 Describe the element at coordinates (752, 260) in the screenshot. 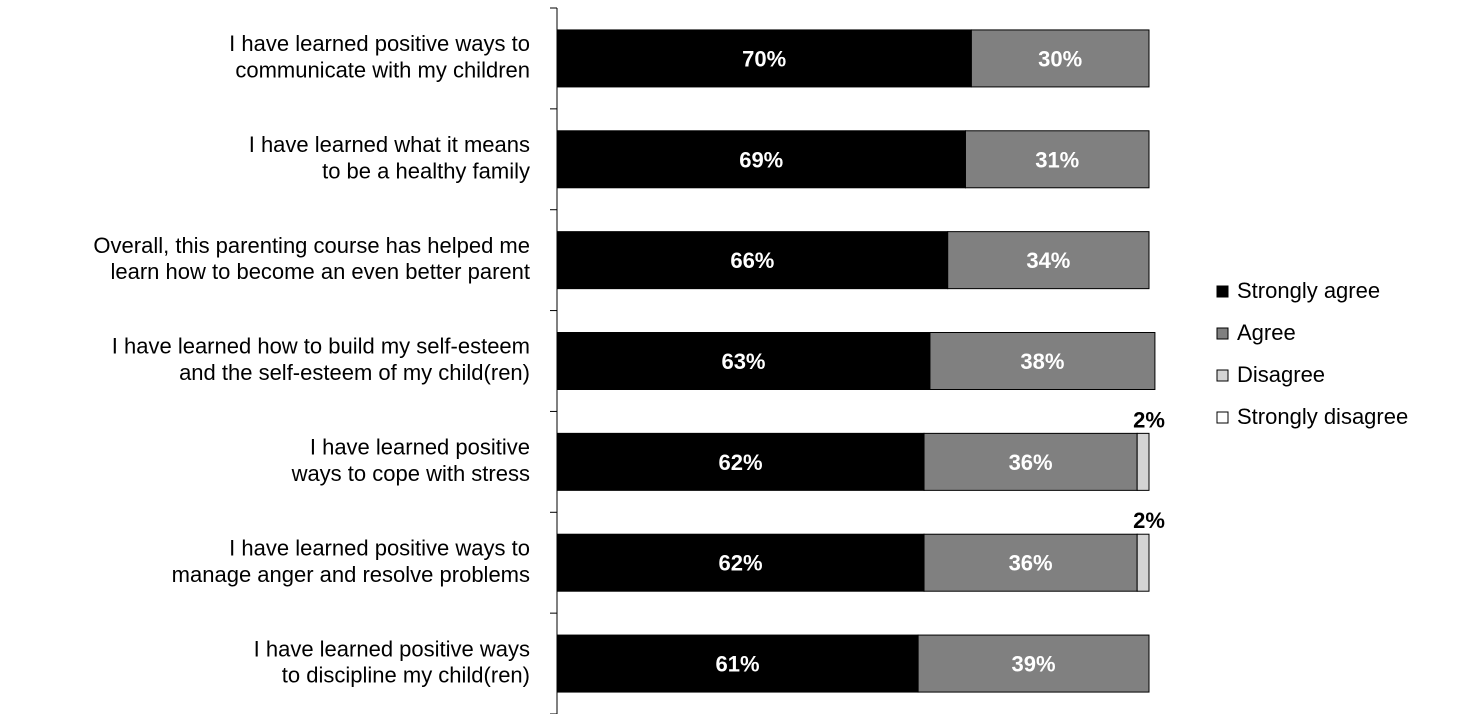

I see `data-label: 66%` at that location.